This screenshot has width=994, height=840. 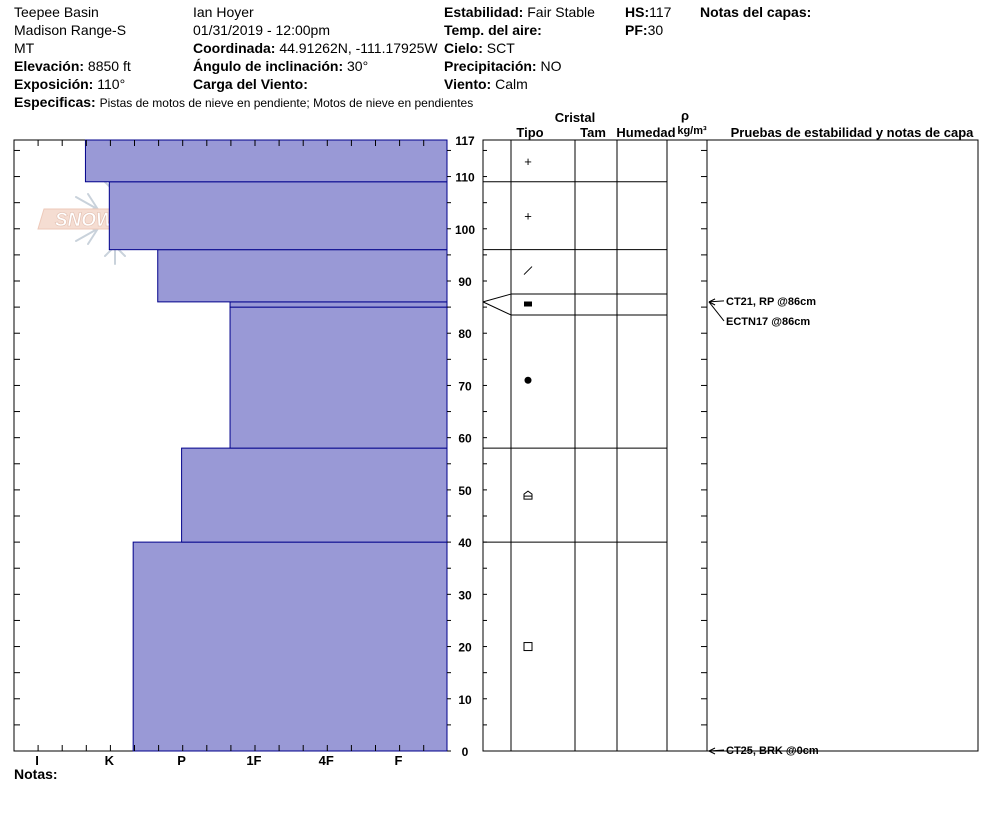 I want to click on height-tick-label: 60, so click(x=465, y=439).